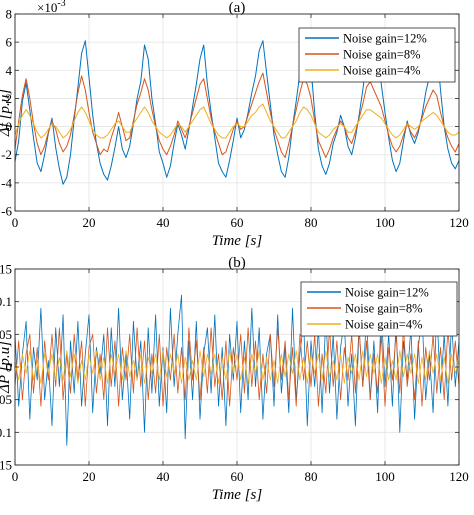 The height and width of the screenshot is (515, 474). Describe the element at coordinates (9, 98) in the screenshot. I see `y-tick-label: 2` at that location.